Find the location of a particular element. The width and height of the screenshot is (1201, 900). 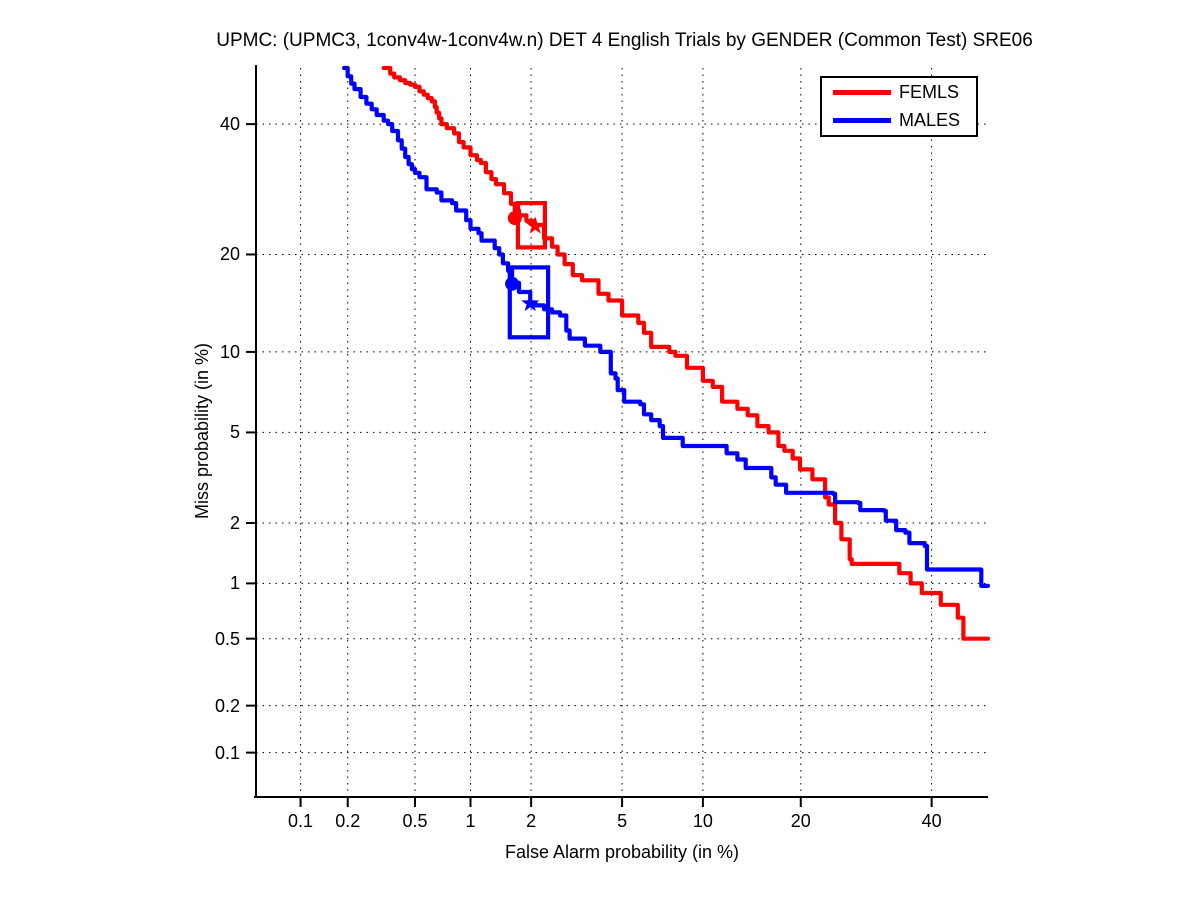

marker-circle-femls is located at coordinates (514, 218).